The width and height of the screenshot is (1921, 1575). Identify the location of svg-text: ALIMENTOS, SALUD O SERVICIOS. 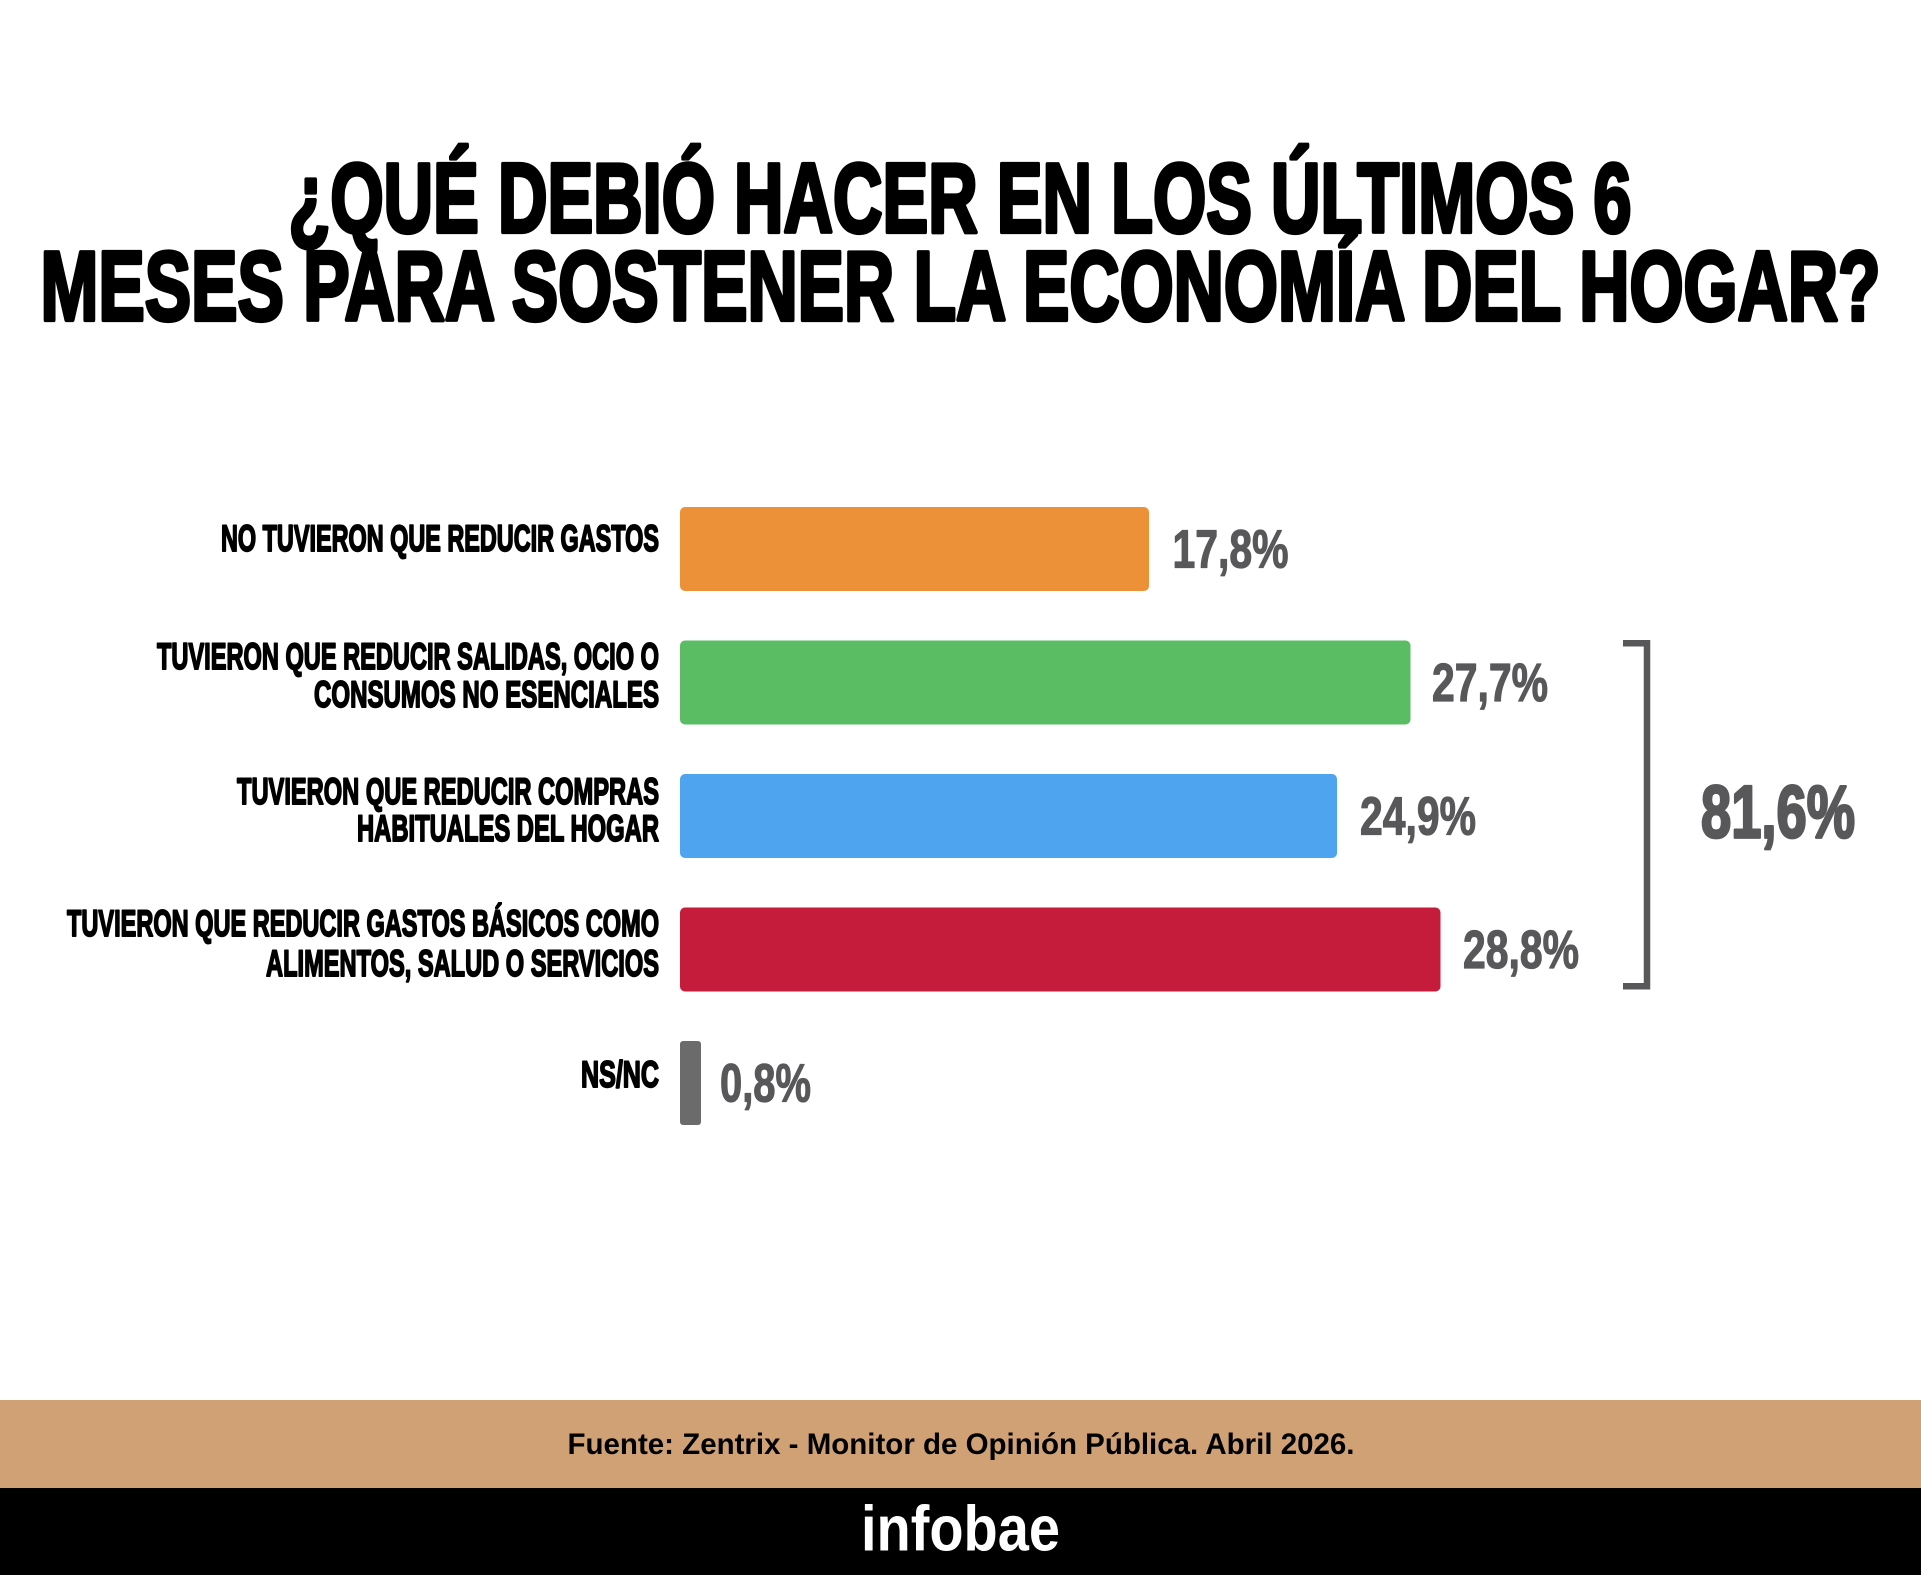
(462, 963).